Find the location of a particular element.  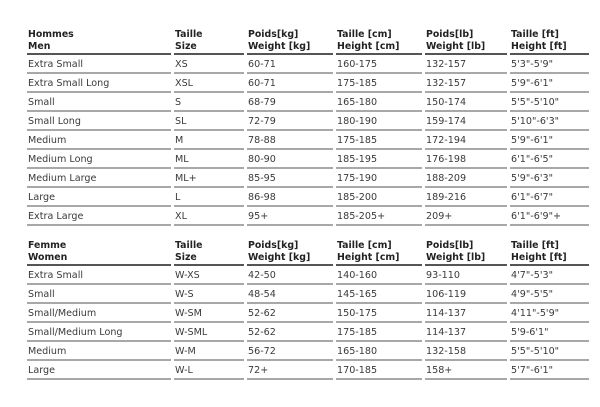

header-french: Poids[kg] is located at coordinates (273, 34).